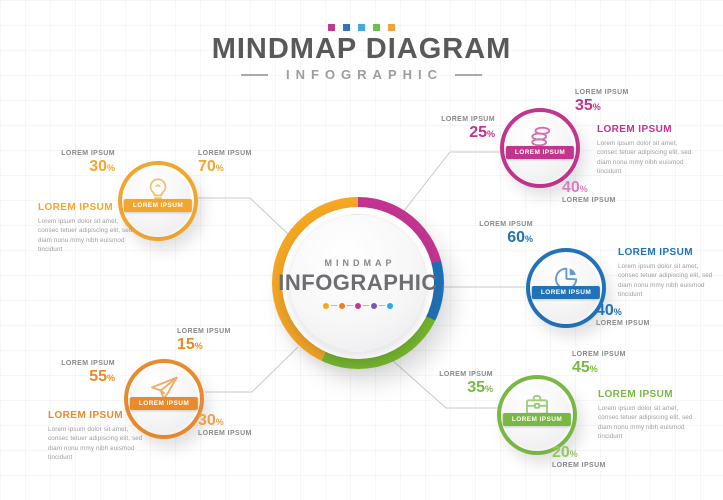 The width and height of the screenshot is (723, 500). I want to click on stat-plane-bottom: 30% LOREM IPSUM, so click(225, 425).